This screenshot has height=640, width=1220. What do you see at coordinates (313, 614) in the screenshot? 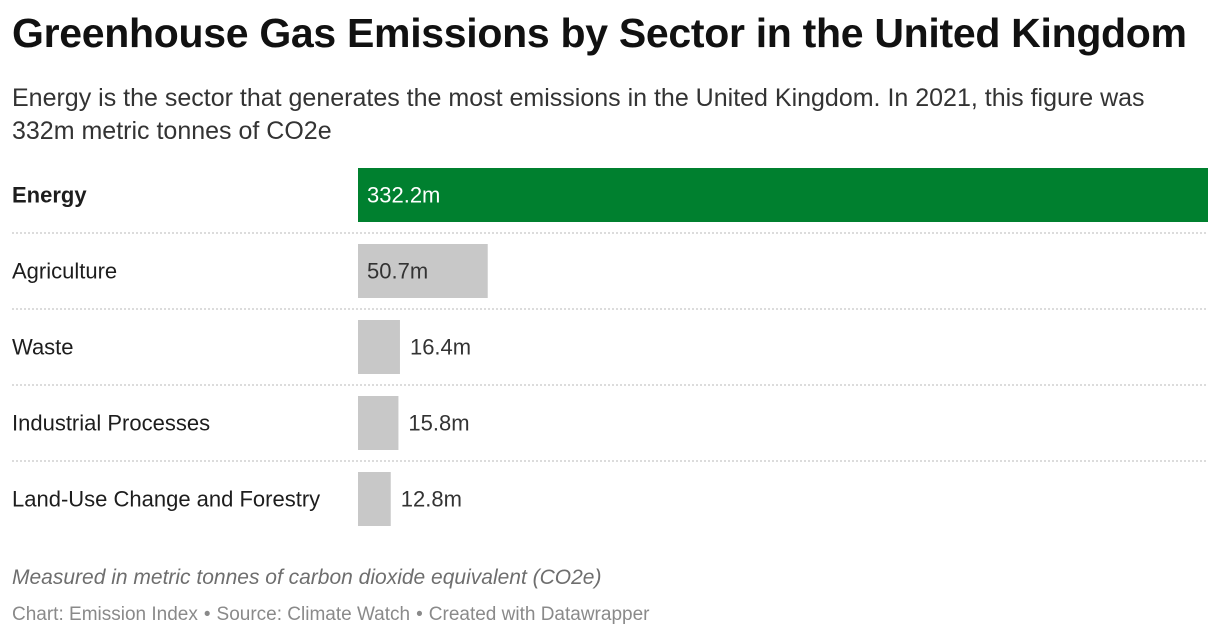
I see `source-credit: Source: Climate Watch` at bounding box center [313, 614].